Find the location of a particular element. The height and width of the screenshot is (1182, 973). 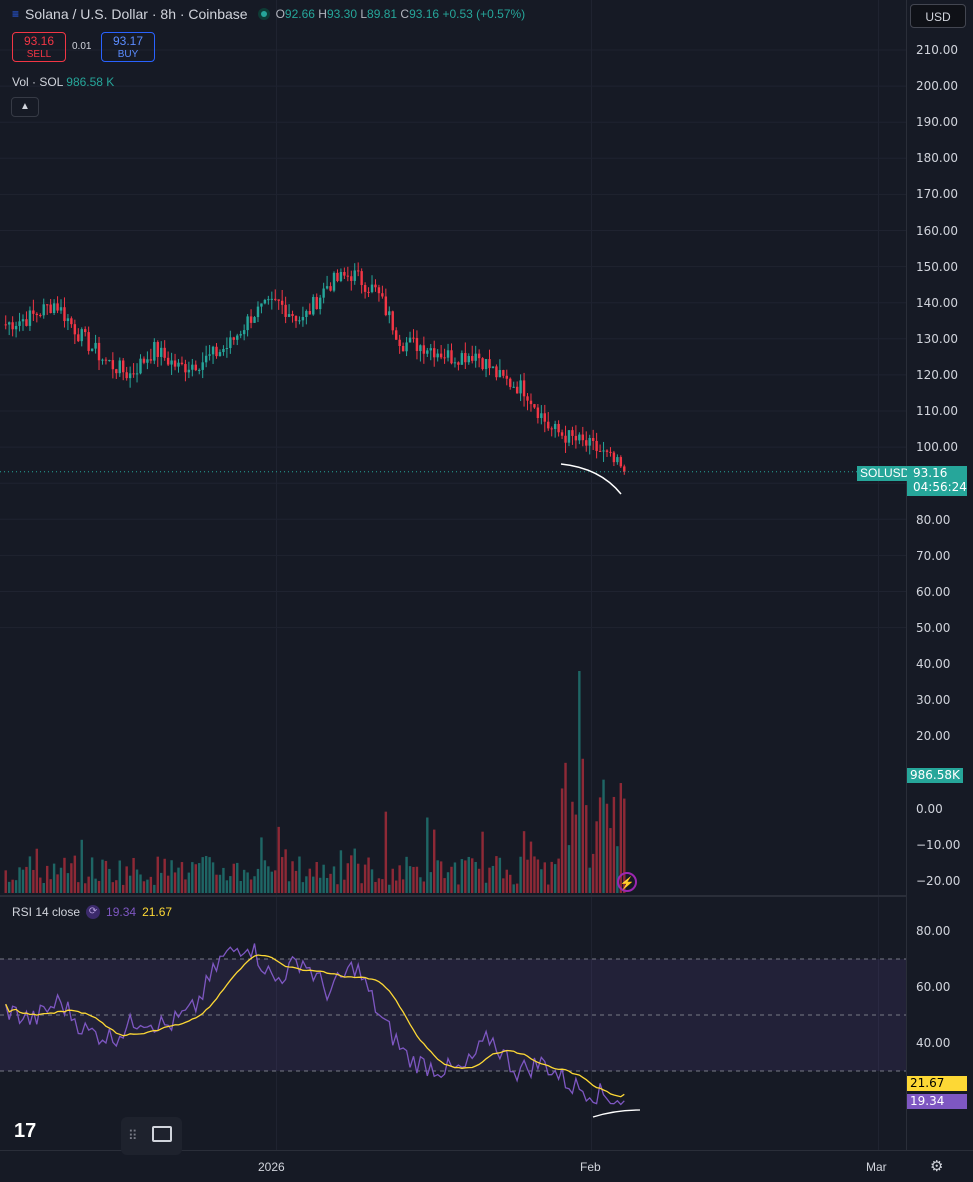

price-axis-label: 0.00 is located at coordinates (929, 809).